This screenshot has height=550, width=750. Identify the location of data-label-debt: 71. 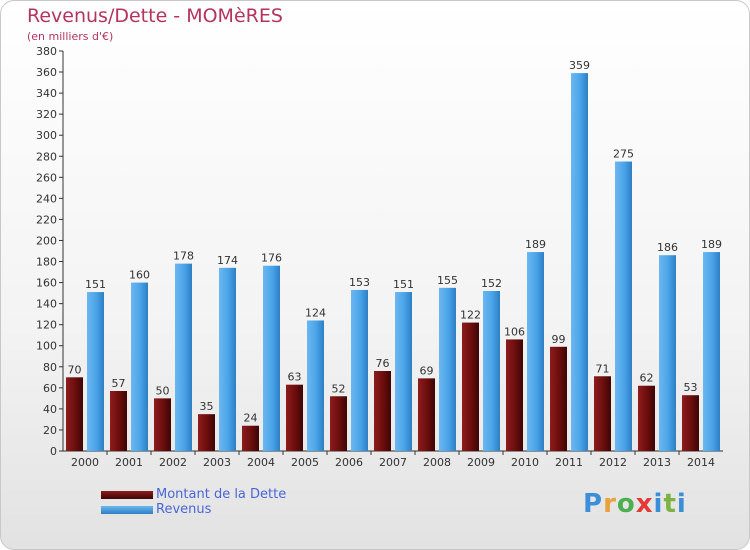
(603, 368).